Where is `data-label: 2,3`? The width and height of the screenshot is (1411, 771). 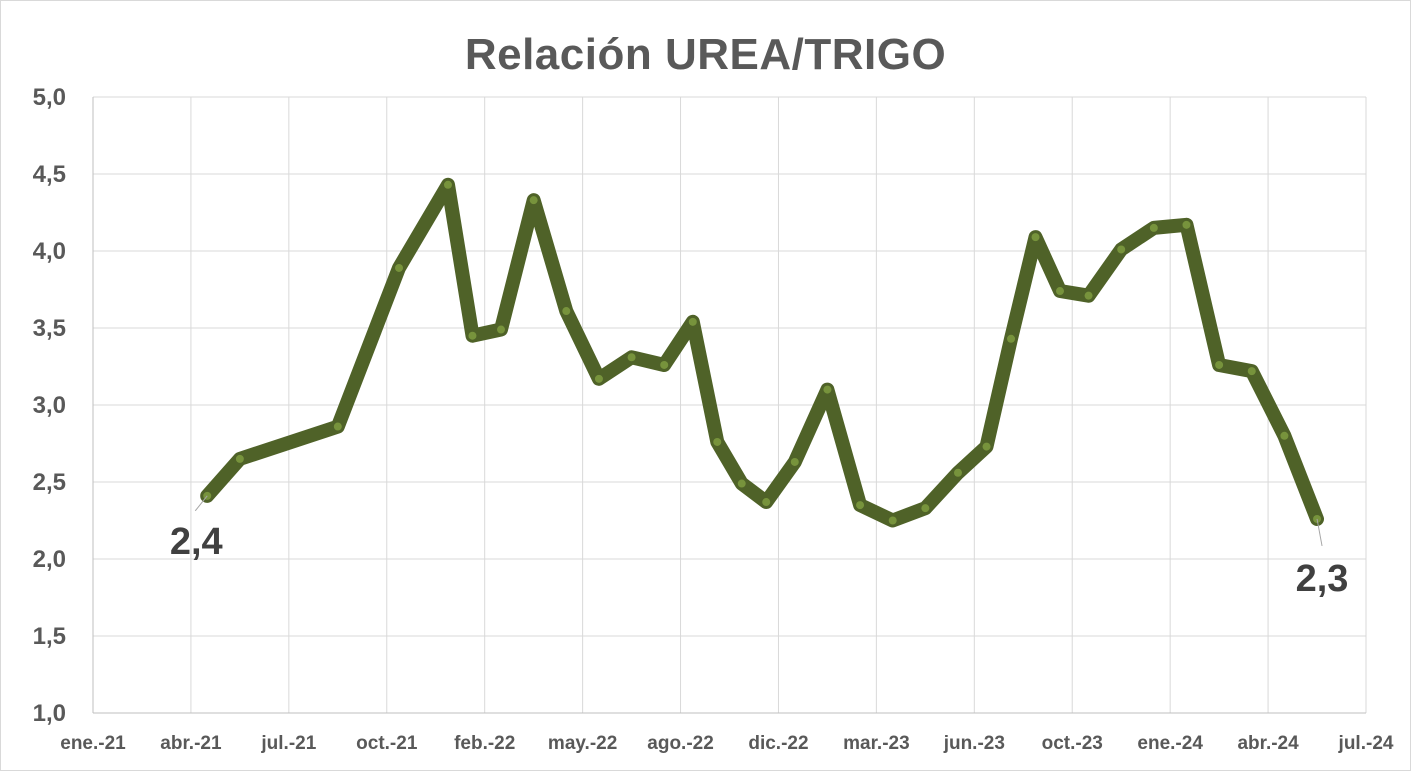 data-label: 2,3 is located at coordinates (1322, 579).